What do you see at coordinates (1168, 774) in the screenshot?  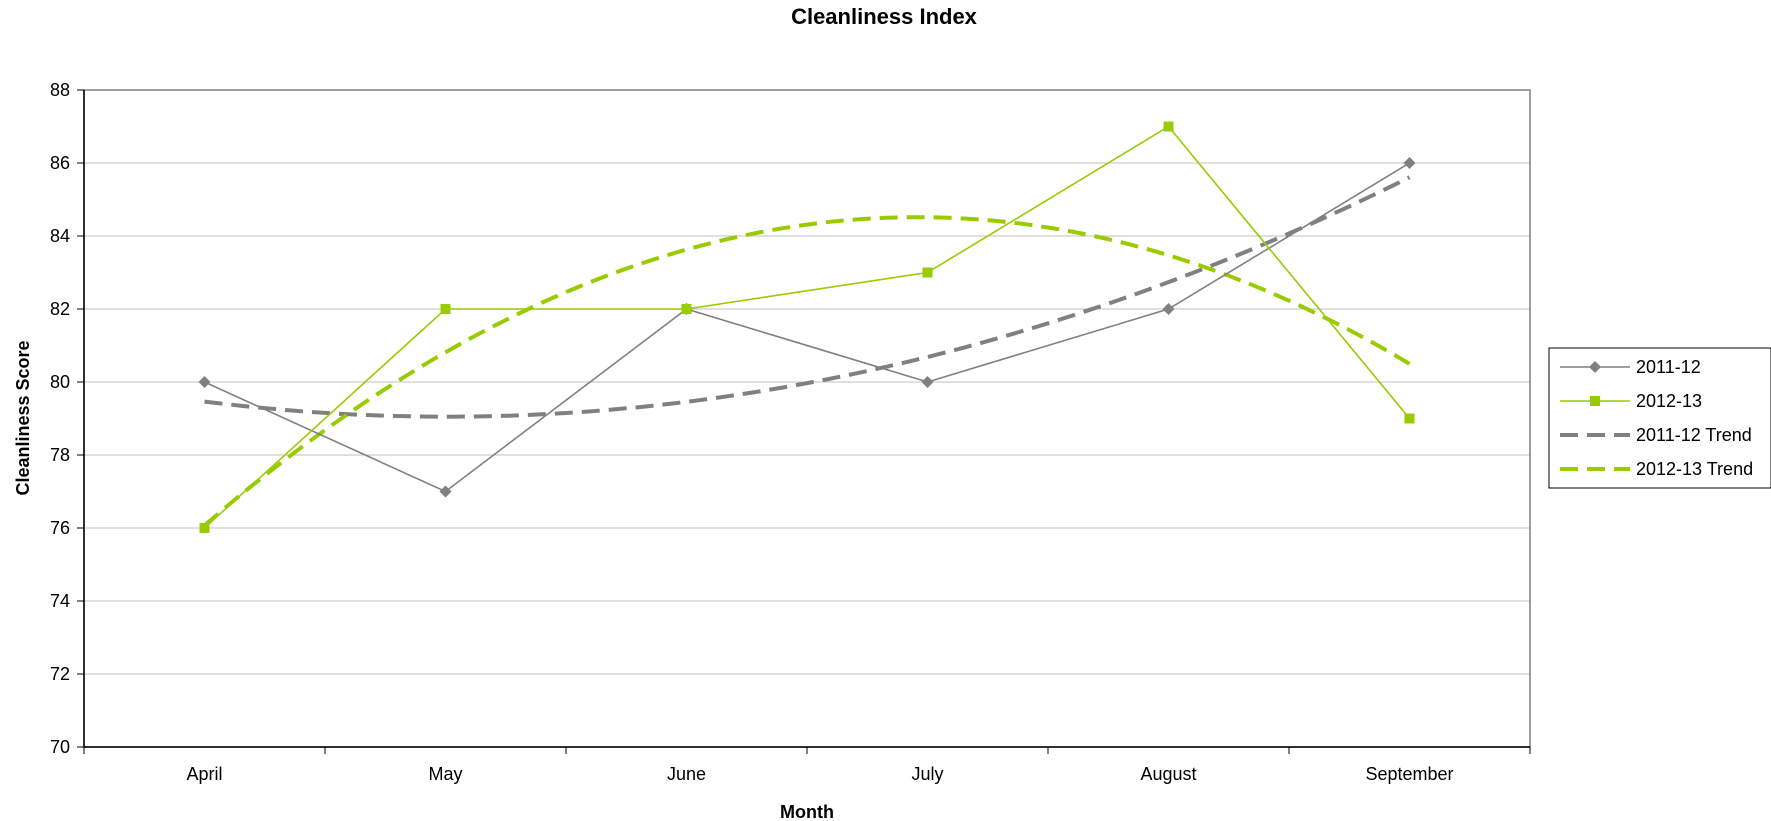 I see `x-tick-label: August` at bounding box center [1168, 774].